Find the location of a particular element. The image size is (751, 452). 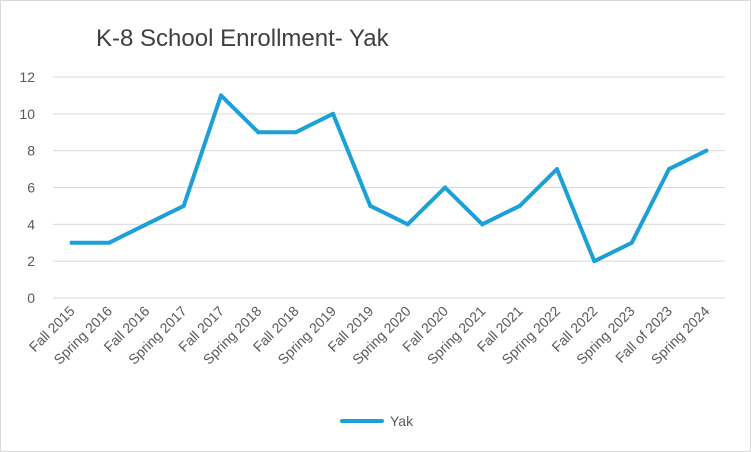

legend: Yak is located at coordinates (377, 421).